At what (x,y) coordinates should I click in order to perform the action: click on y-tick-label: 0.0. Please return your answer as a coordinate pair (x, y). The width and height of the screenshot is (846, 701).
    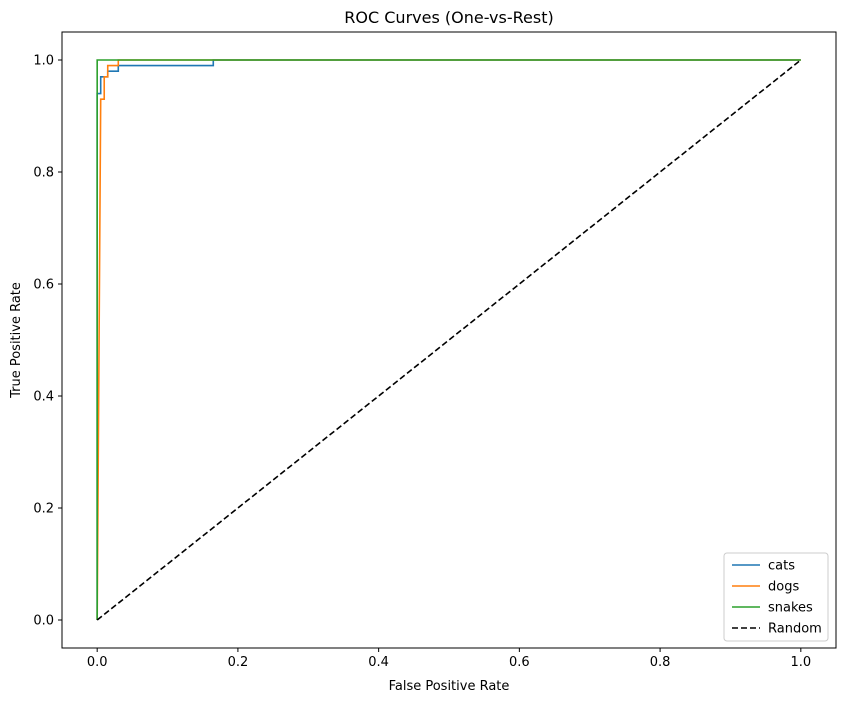
    Looking at the image, I should click on (43, 621).